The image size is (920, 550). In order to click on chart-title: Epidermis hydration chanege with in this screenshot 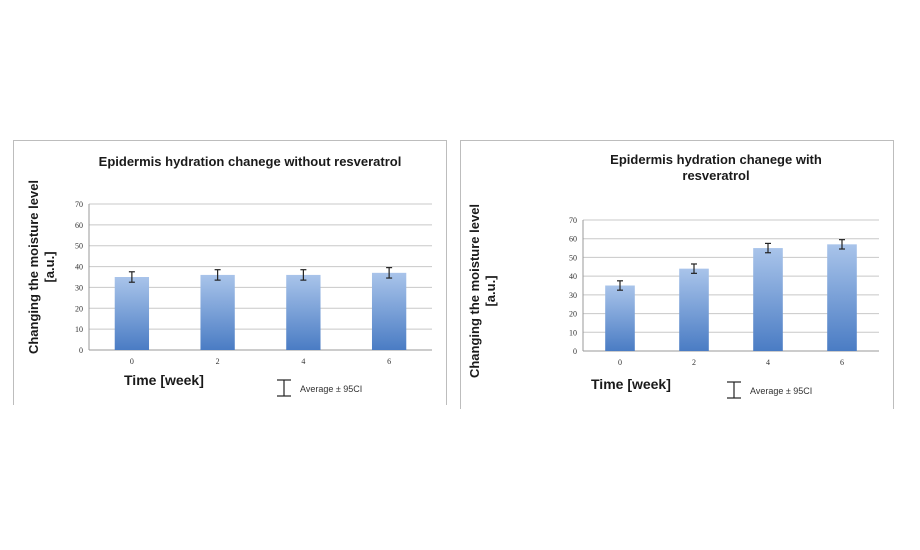, I will do `click(716, 159)`.